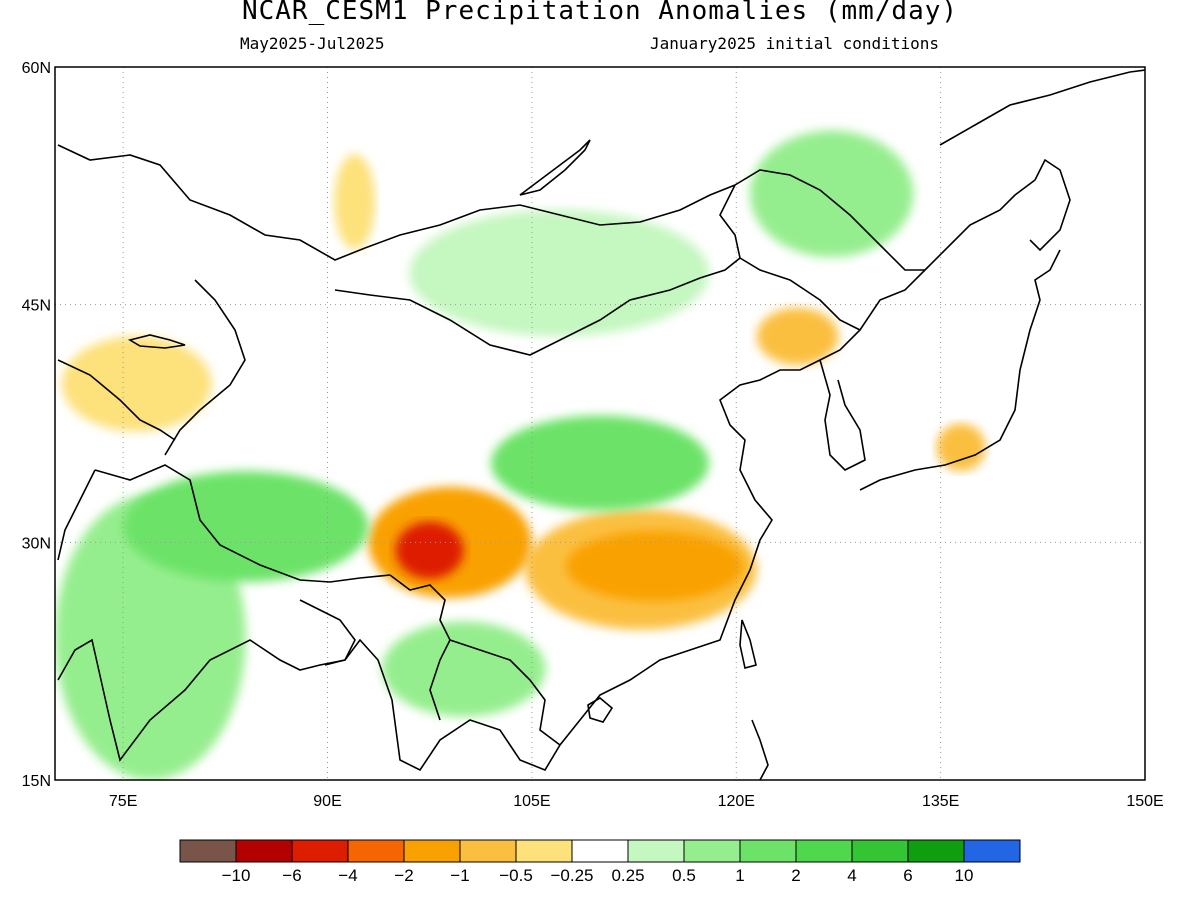  I want to click on lon-tick-label: 120E, so click(736, 801).